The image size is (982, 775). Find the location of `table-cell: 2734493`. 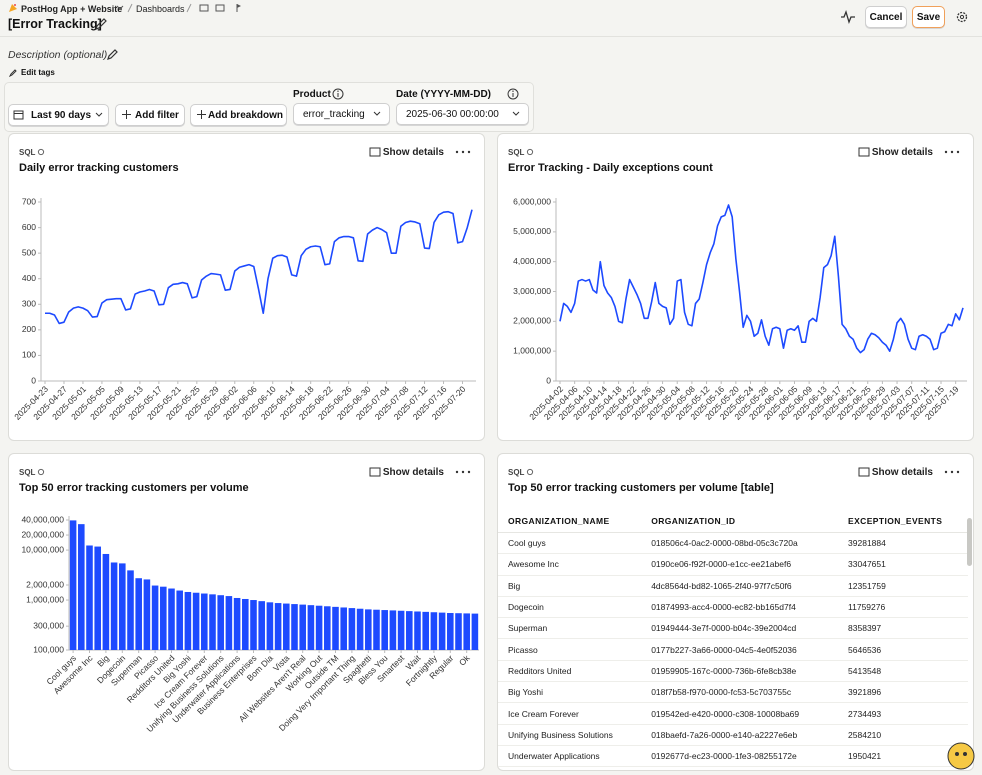

table-cell: 2734493 is located at coordinates (903, 713).